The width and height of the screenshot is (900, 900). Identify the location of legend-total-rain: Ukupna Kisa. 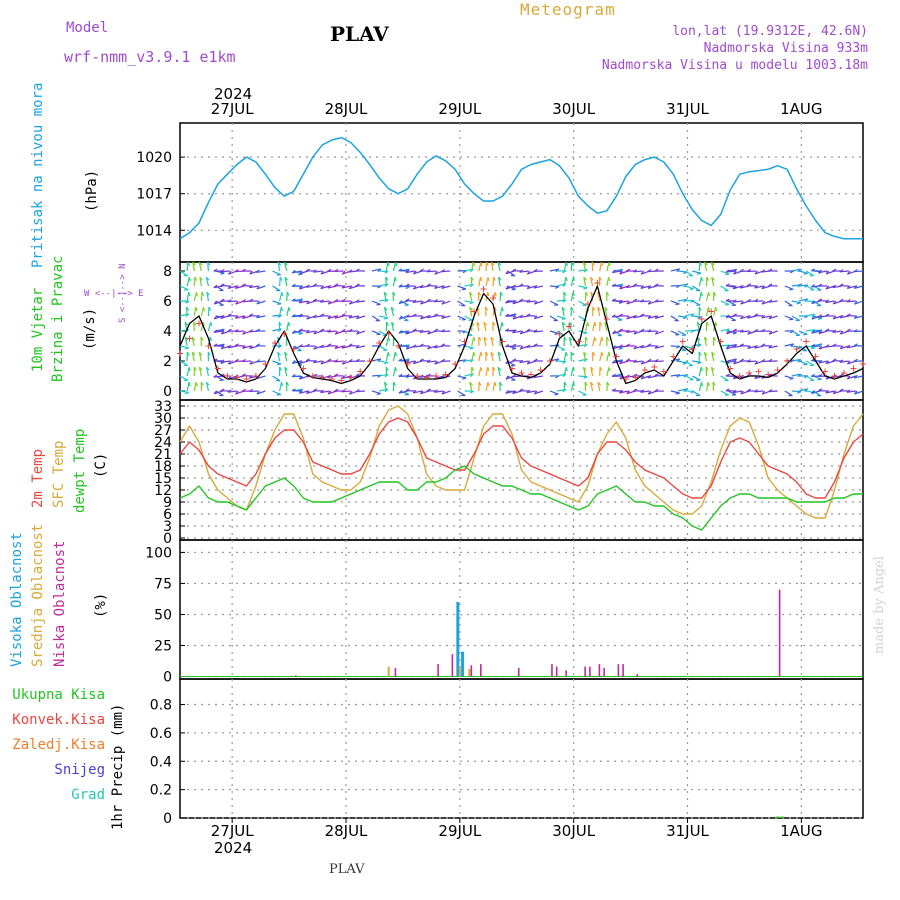
(58, 695).